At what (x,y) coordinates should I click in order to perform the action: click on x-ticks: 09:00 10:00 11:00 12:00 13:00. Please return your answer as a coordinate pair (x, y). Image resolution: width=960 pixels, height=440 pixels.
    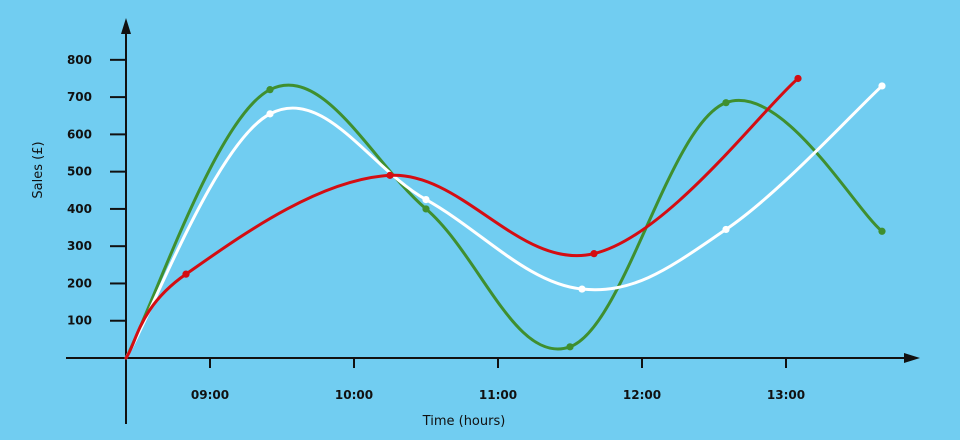
    Looking at the image, I should click on (498, 380).